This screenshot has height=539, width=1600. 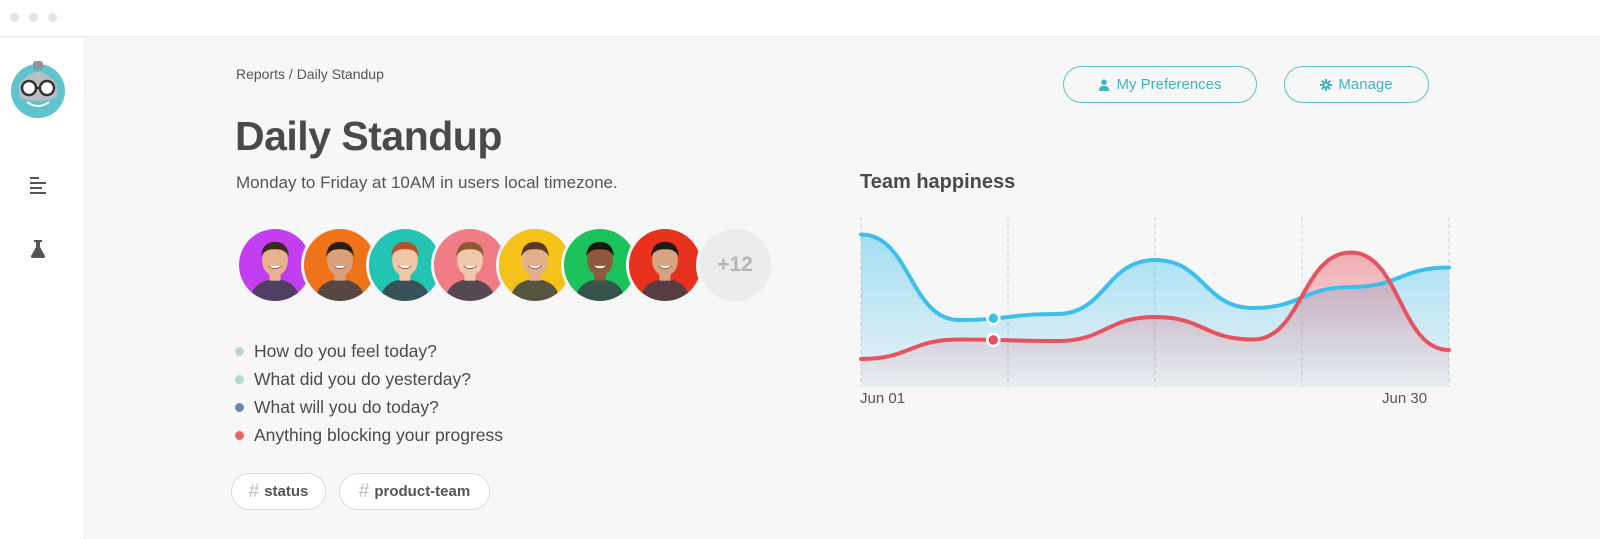 I want to click on window-titlebar, so click(x=800, y=18).